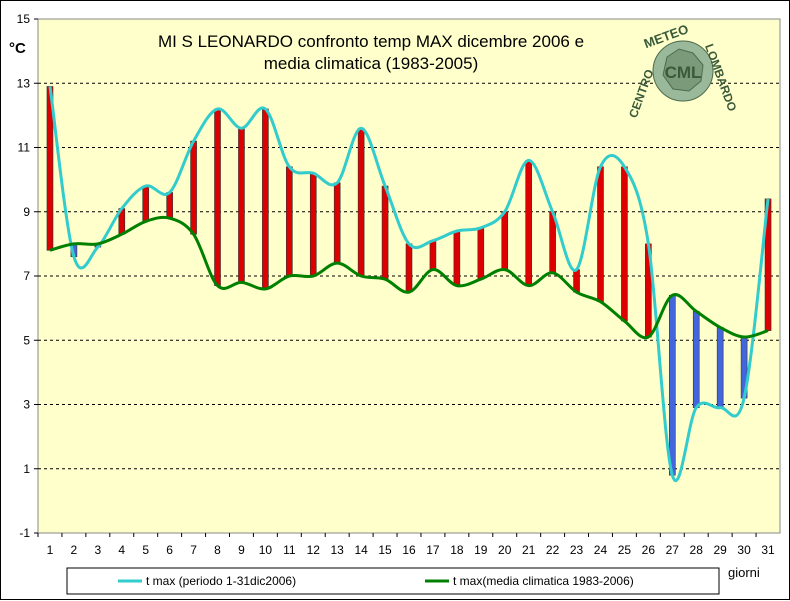  I want to click on legend-box, so click(393, 581).